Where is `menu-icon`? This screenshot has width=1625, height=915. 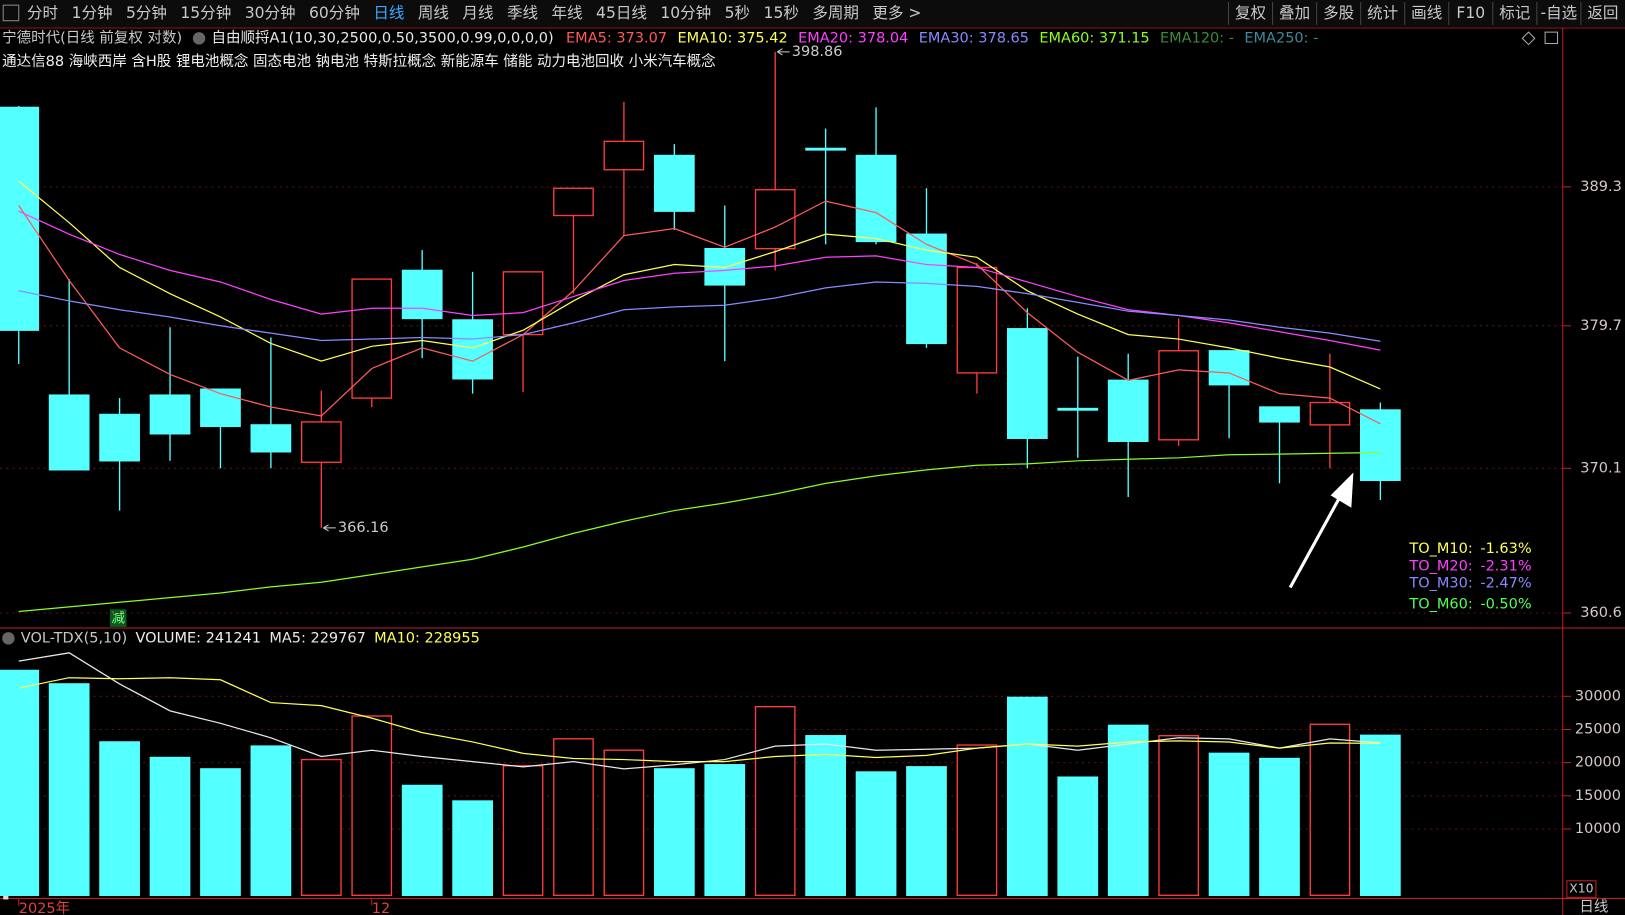 menu-icon is located at coordinates (11, 13).